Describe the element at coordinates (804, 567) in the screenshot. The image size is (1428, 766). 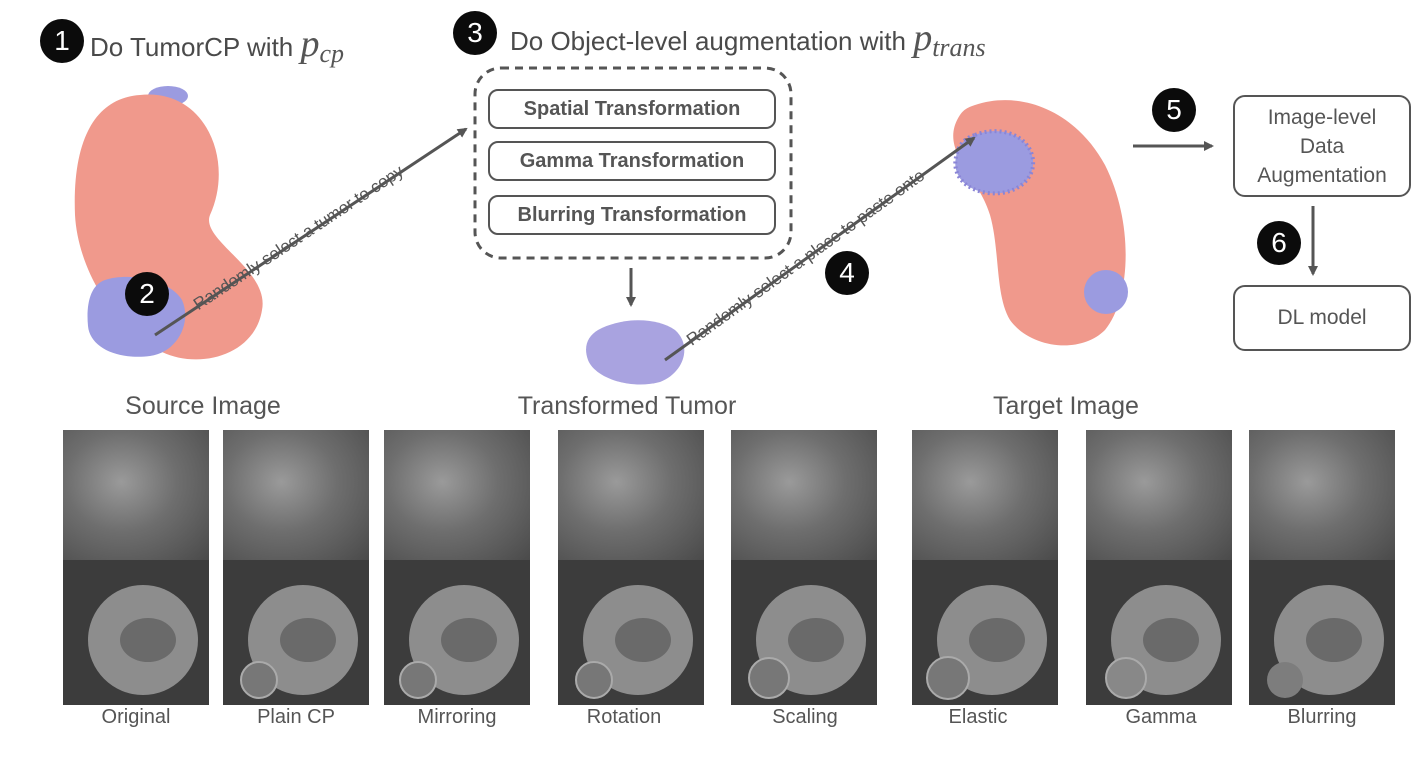
I see `ct-scaling` at that location.